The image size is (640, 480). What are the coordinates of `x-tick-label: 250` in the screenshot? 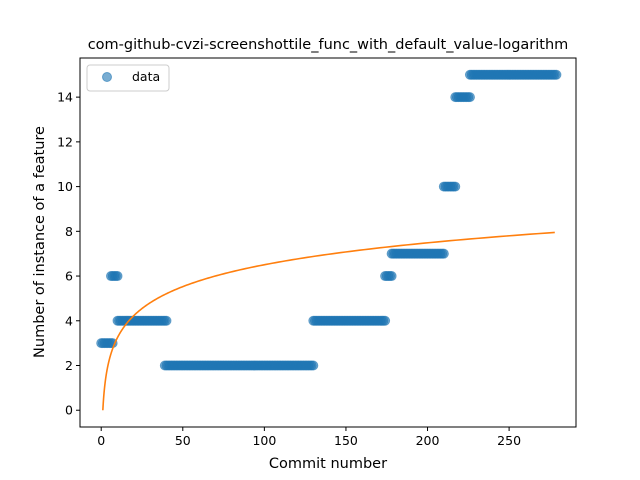 It's located at (509, 440).